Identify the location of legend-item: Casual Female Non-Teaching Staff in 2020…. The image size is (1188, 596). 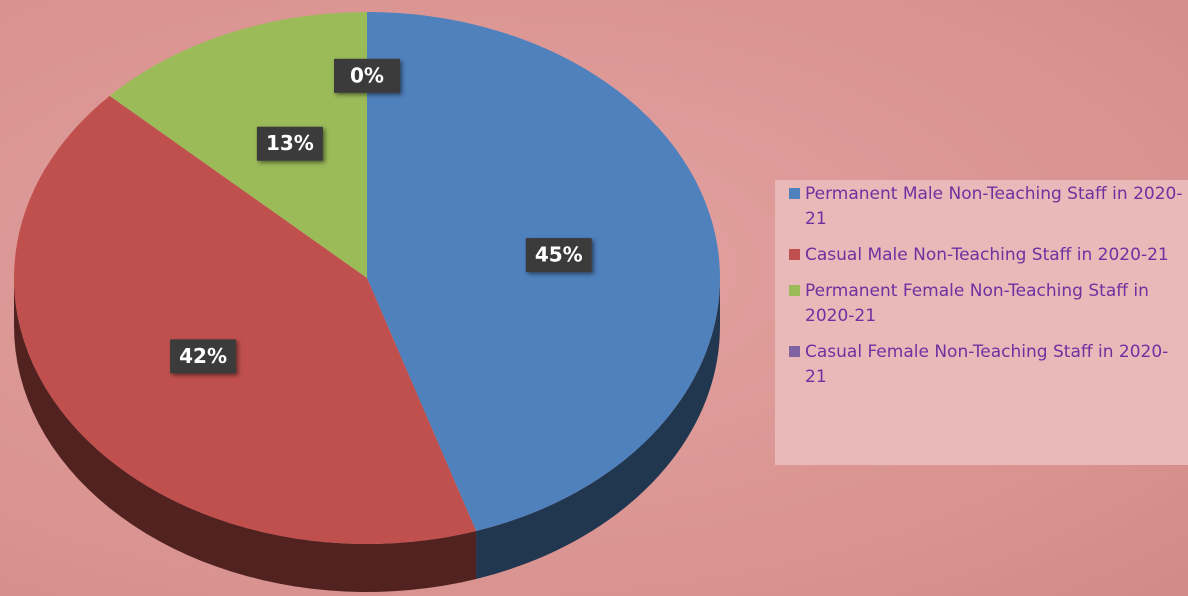
(988, 365).